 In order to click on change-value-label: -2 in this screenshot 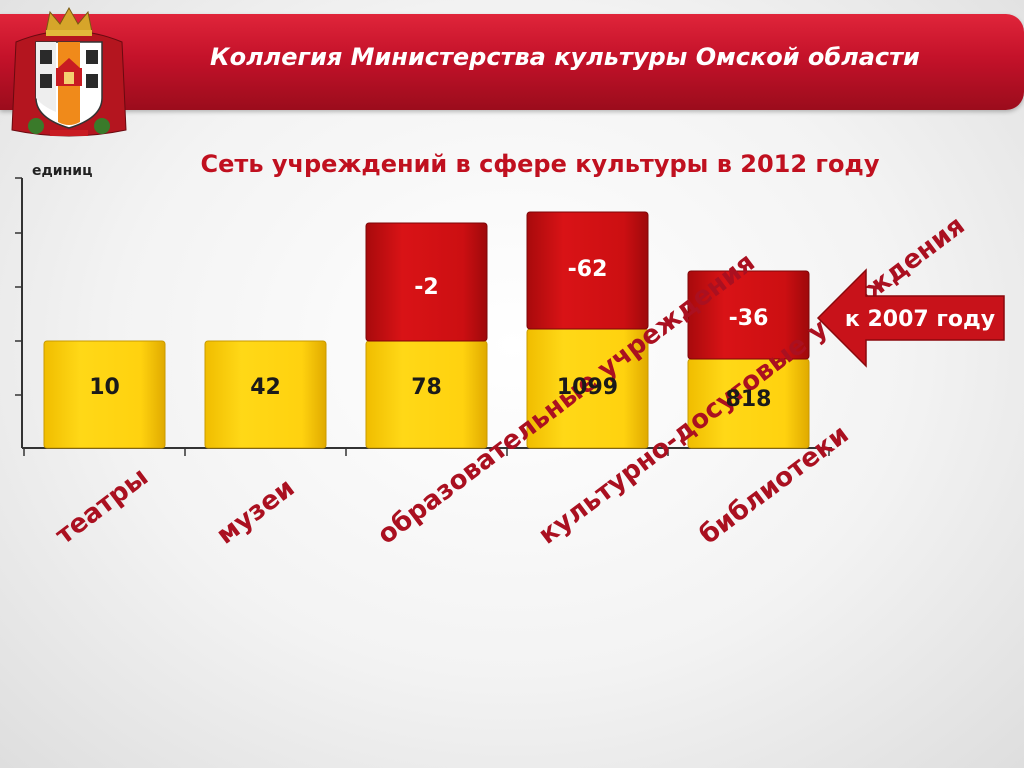, I will do `click(426, 287)`.